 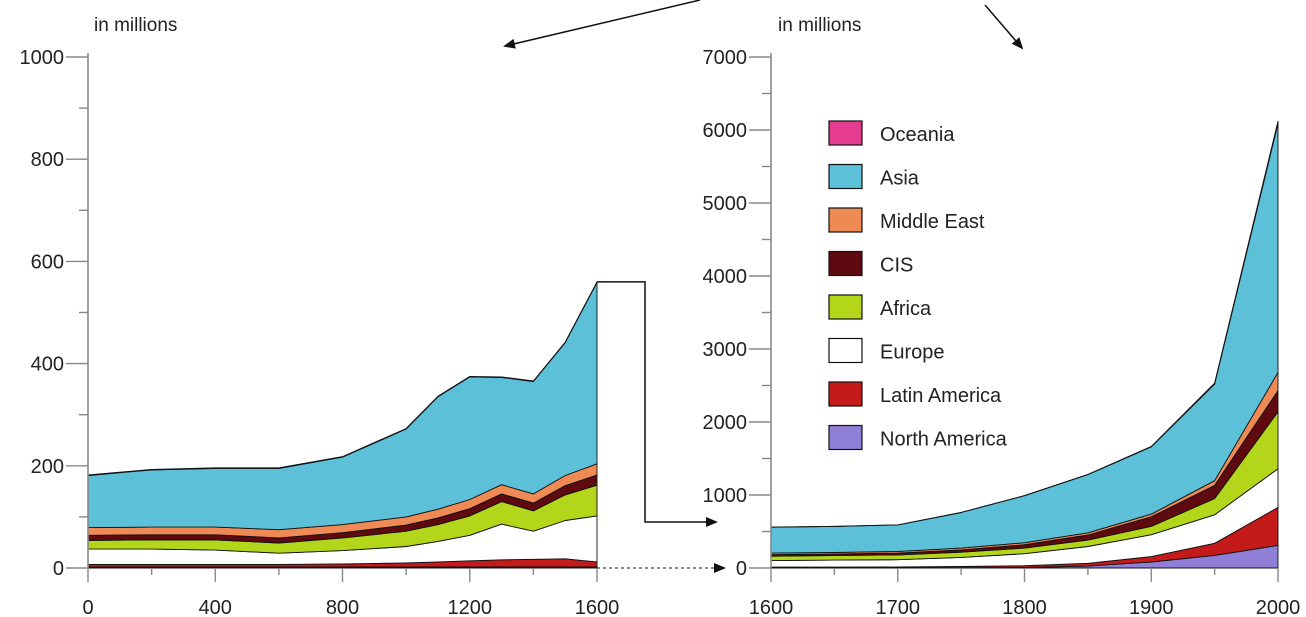 I want to click on y-tick-label-right-0: 0, so click(x=741, y=569).